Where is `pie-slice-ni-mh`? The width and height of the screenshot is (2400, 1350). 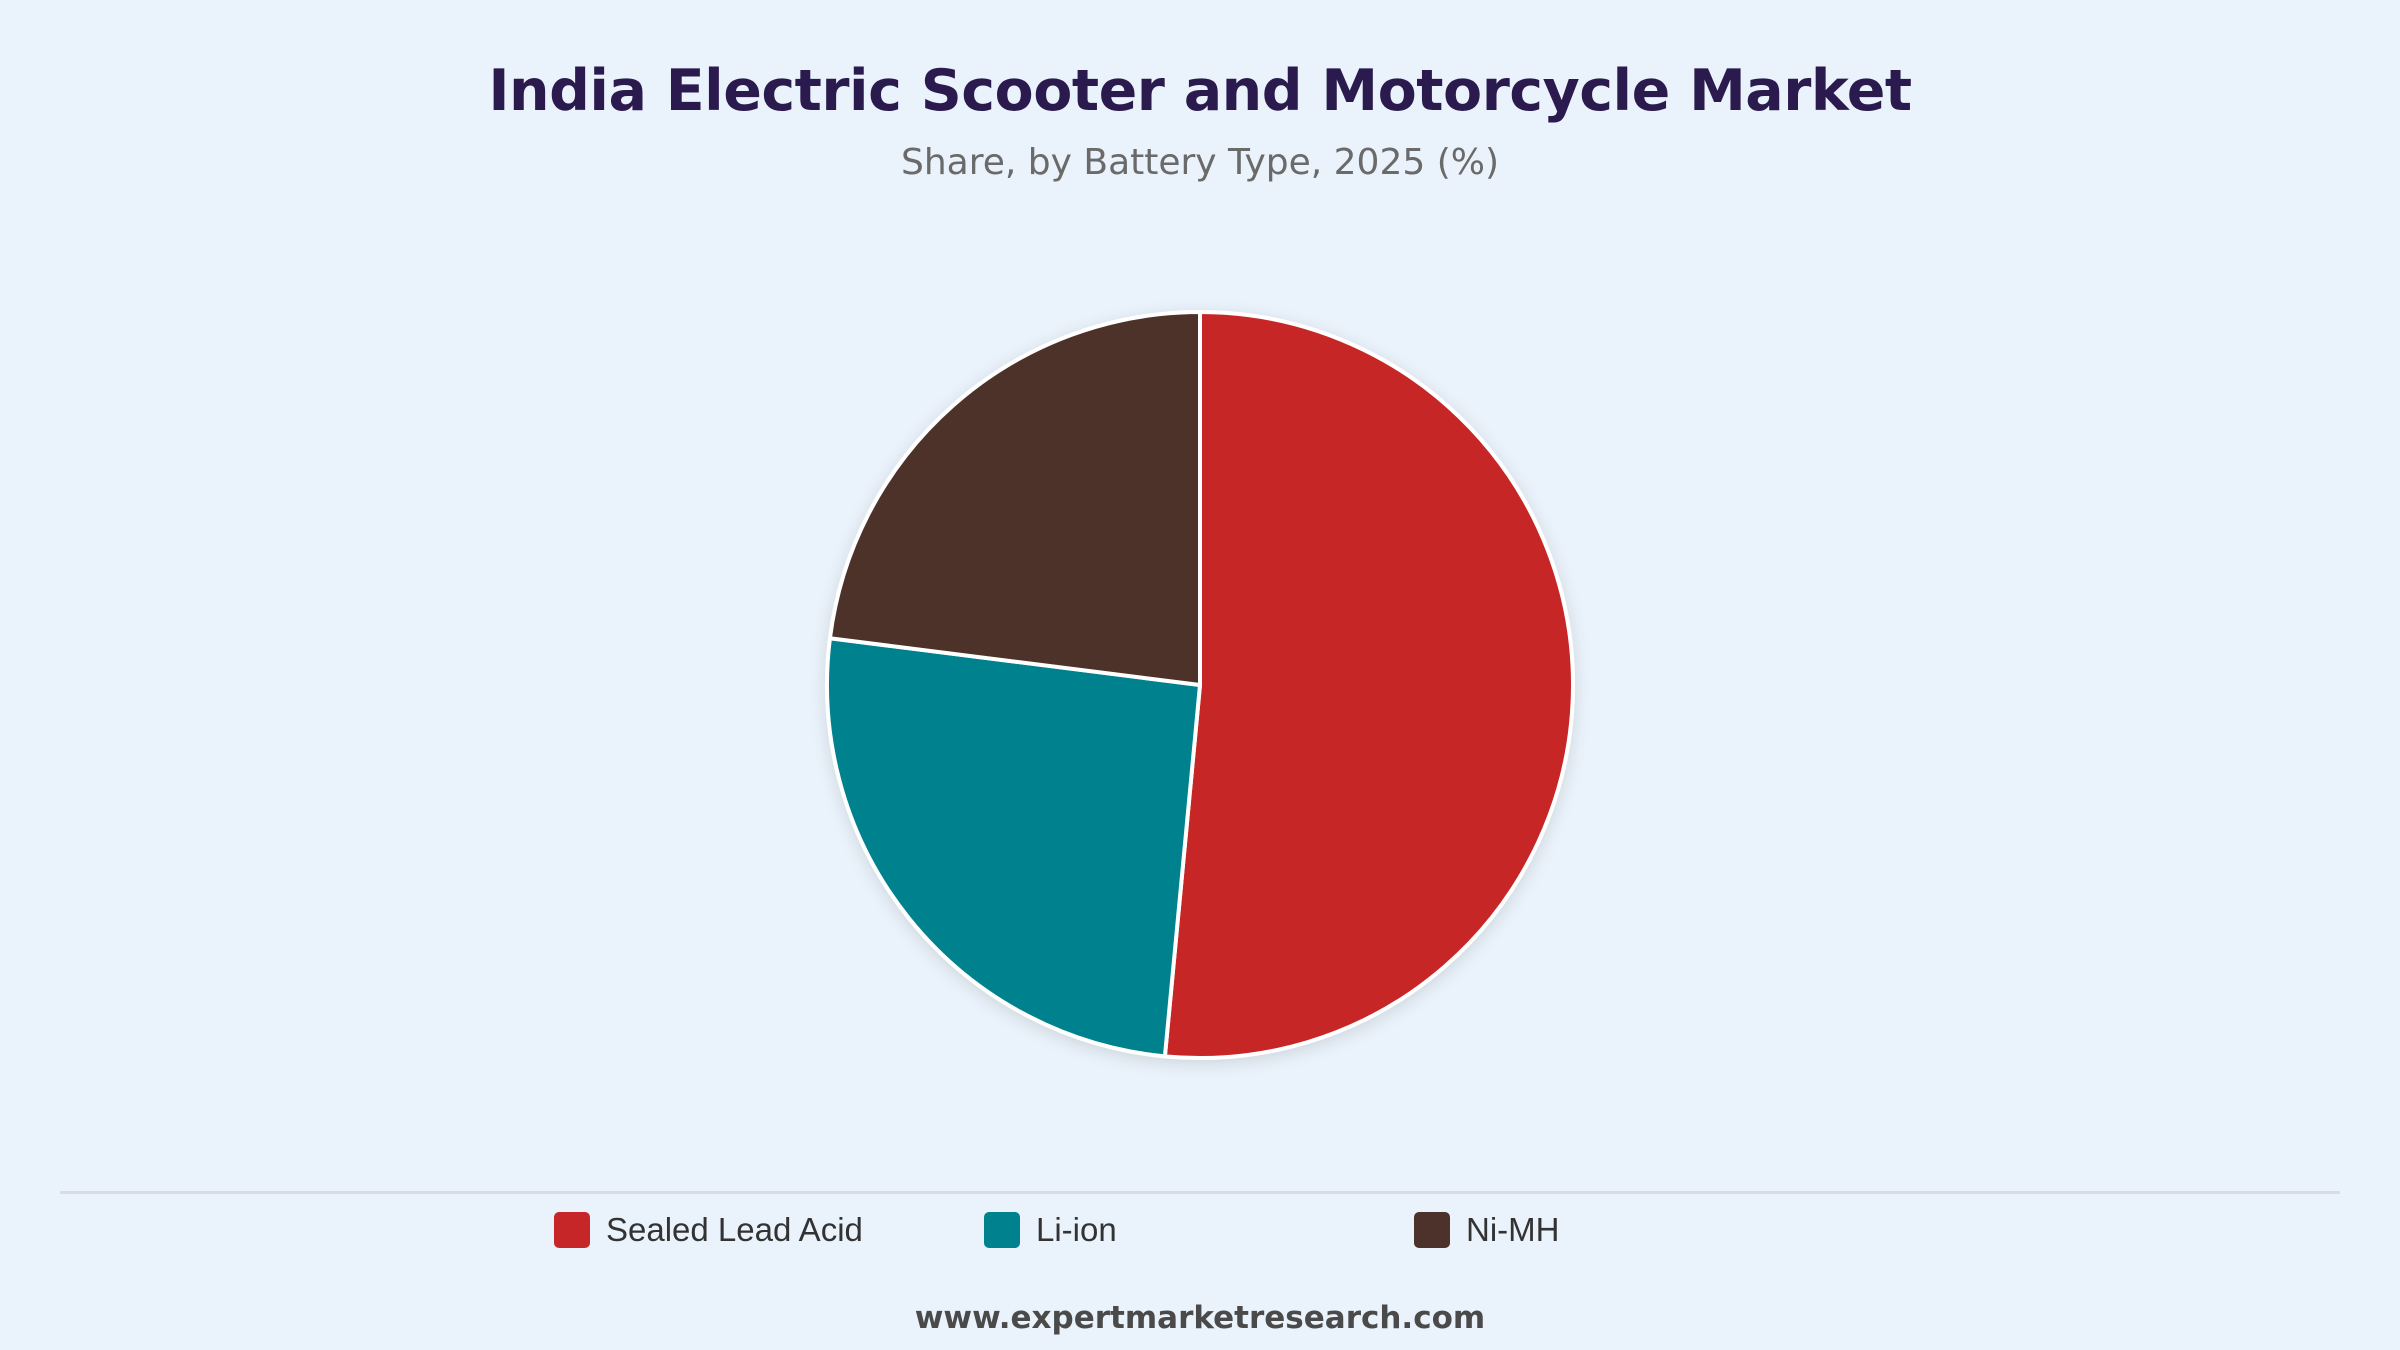 pie-slice-ni-mh is located at coordinates (1014, 498).